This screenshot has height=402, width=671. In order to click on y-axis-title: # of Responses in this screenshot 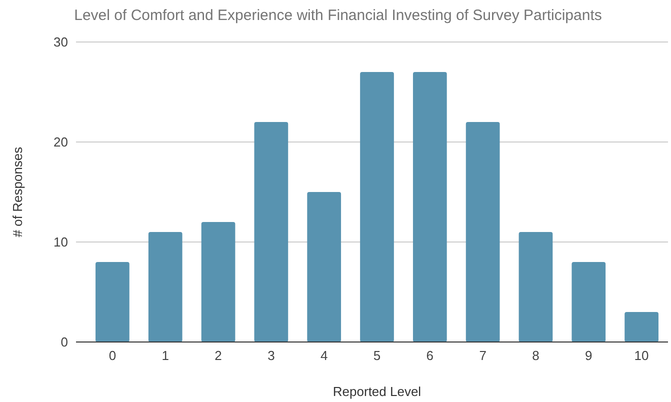, I will do `click(17, 192)`.